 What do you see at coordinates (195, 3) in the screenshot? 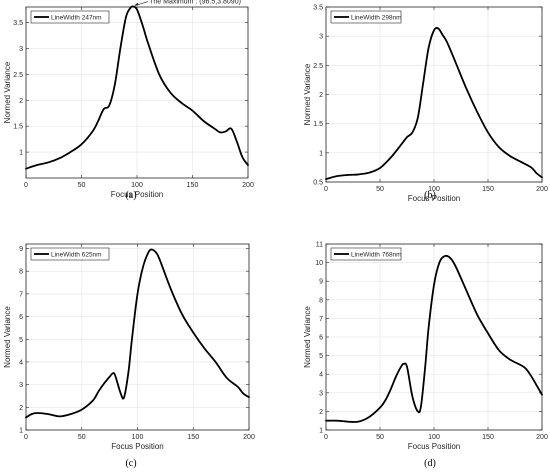
I see `annotation-label: The Maximum : (96.5,3.8090)` at bounding box center [195, 3].